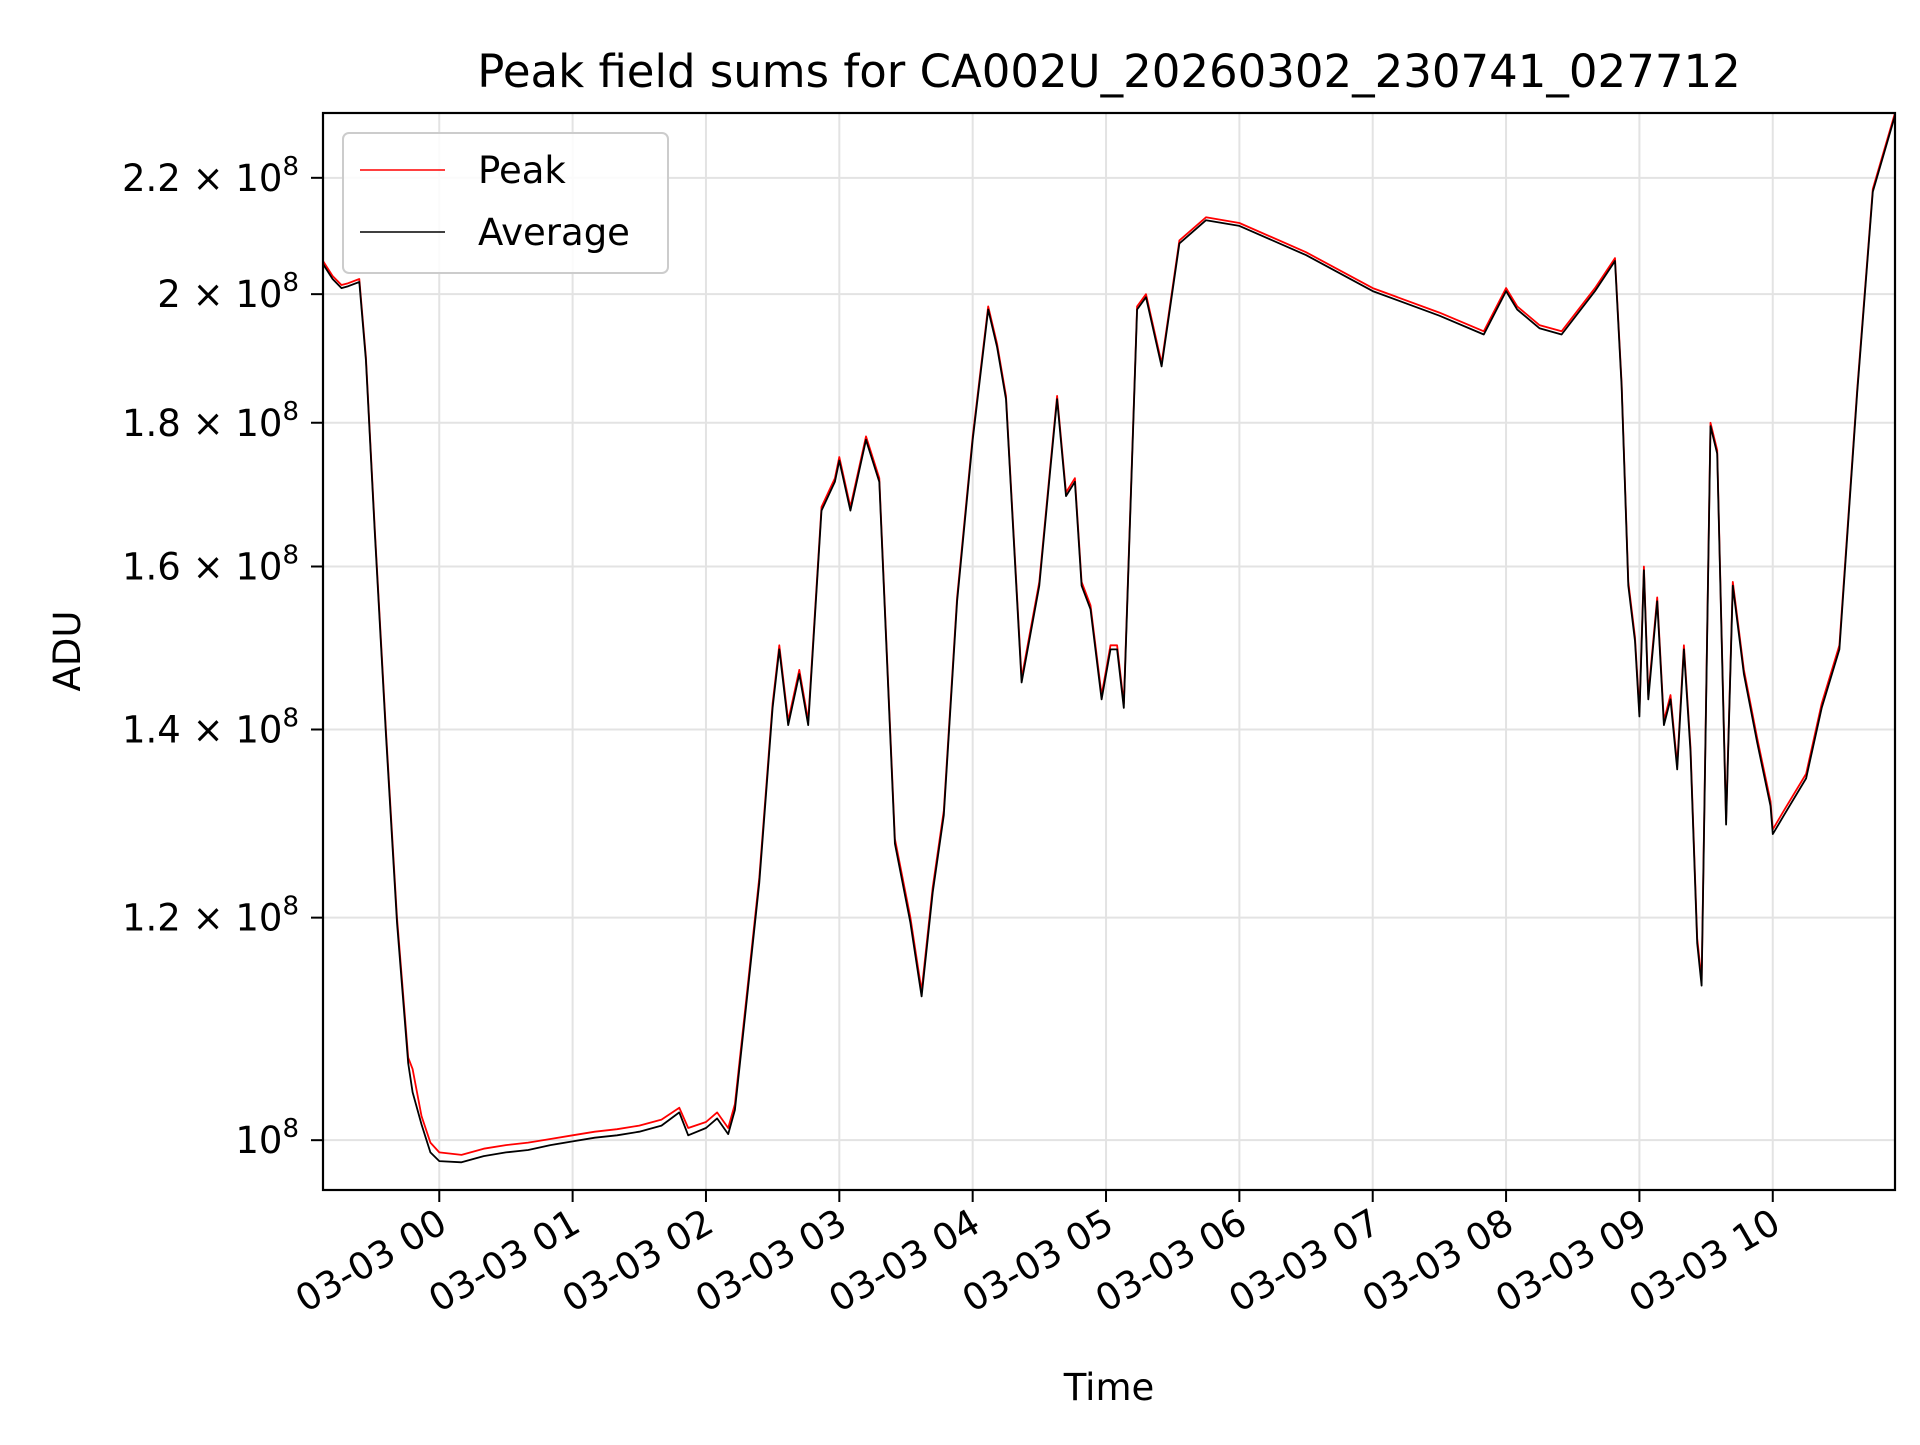 The width and height of the screenshot is (1920, 1445). What do you see at coordinates (1171, 1261) in the screenshot?
I see `x-tick-label: 03-03 06` at bounding box center [1171, 1261].